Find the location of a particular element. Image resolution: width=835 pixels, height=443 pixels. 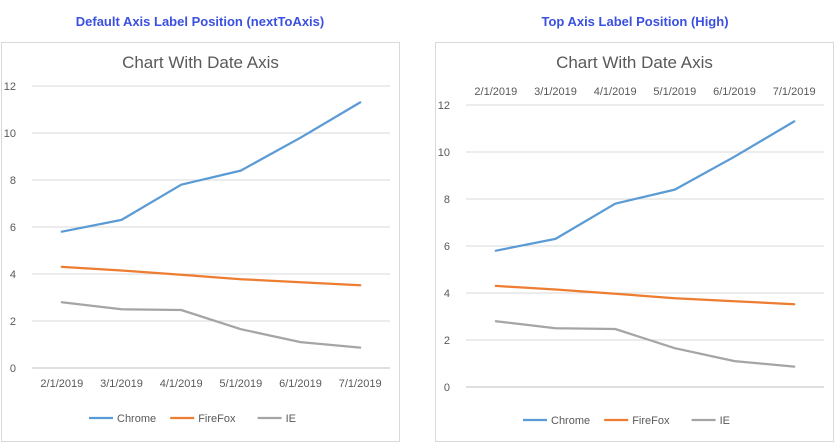

caption-left: Default Axis Label Position (nextToAxis) is located at coordinates (200, 21).